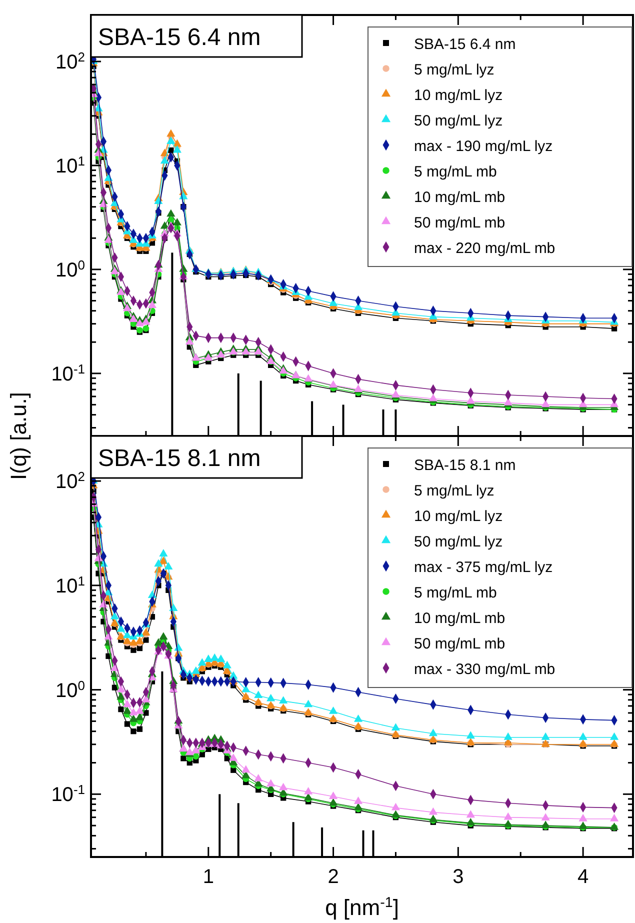 This screenshot has width=635, height=923. What do you see at coordinates (362, 907) in the screenshot?
I see `x-axis-title: q [nm$^{-1}$]` at bounding box center [362, 907].